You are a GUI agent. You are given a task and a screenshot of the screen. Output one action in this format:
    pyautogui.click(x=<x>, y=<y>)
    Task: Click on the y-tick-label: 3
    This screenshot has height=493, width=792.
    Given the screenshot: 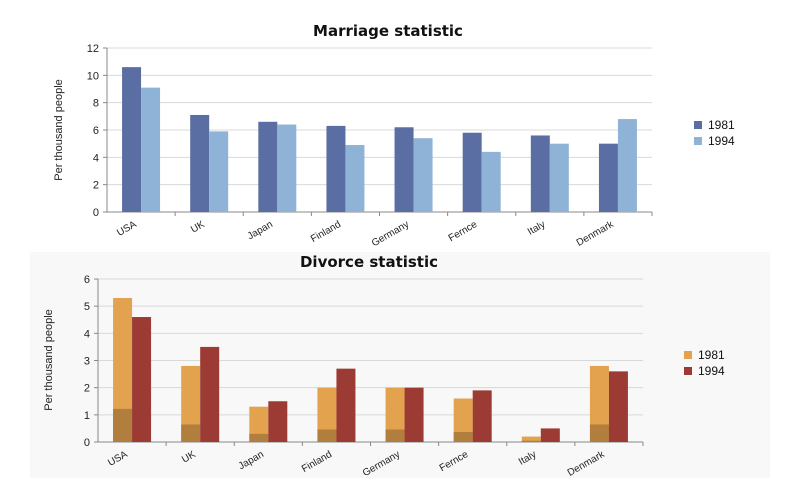 What is the action you would take?
    pyautogui.click(x=87, y=362)
    